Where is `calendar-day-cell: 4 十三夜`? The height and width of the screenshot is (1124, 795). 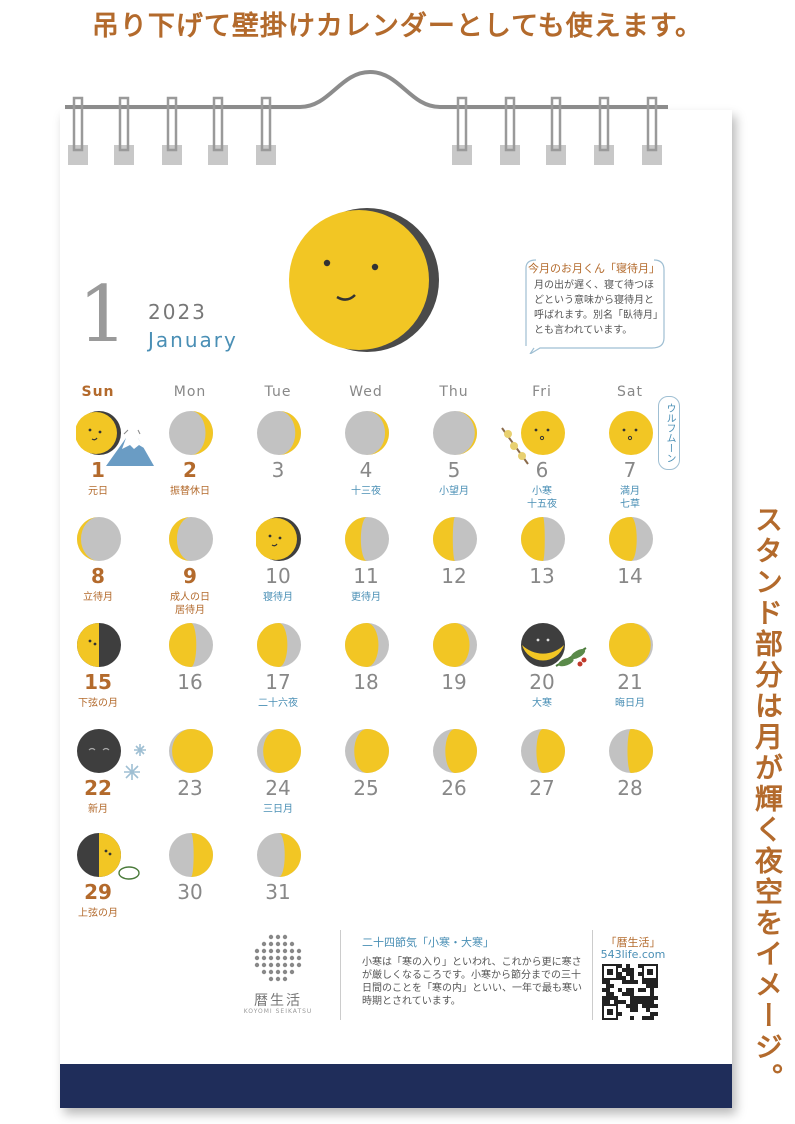
calendar-day-cell: 4 十三夜 is located at coordinates (366, 460).